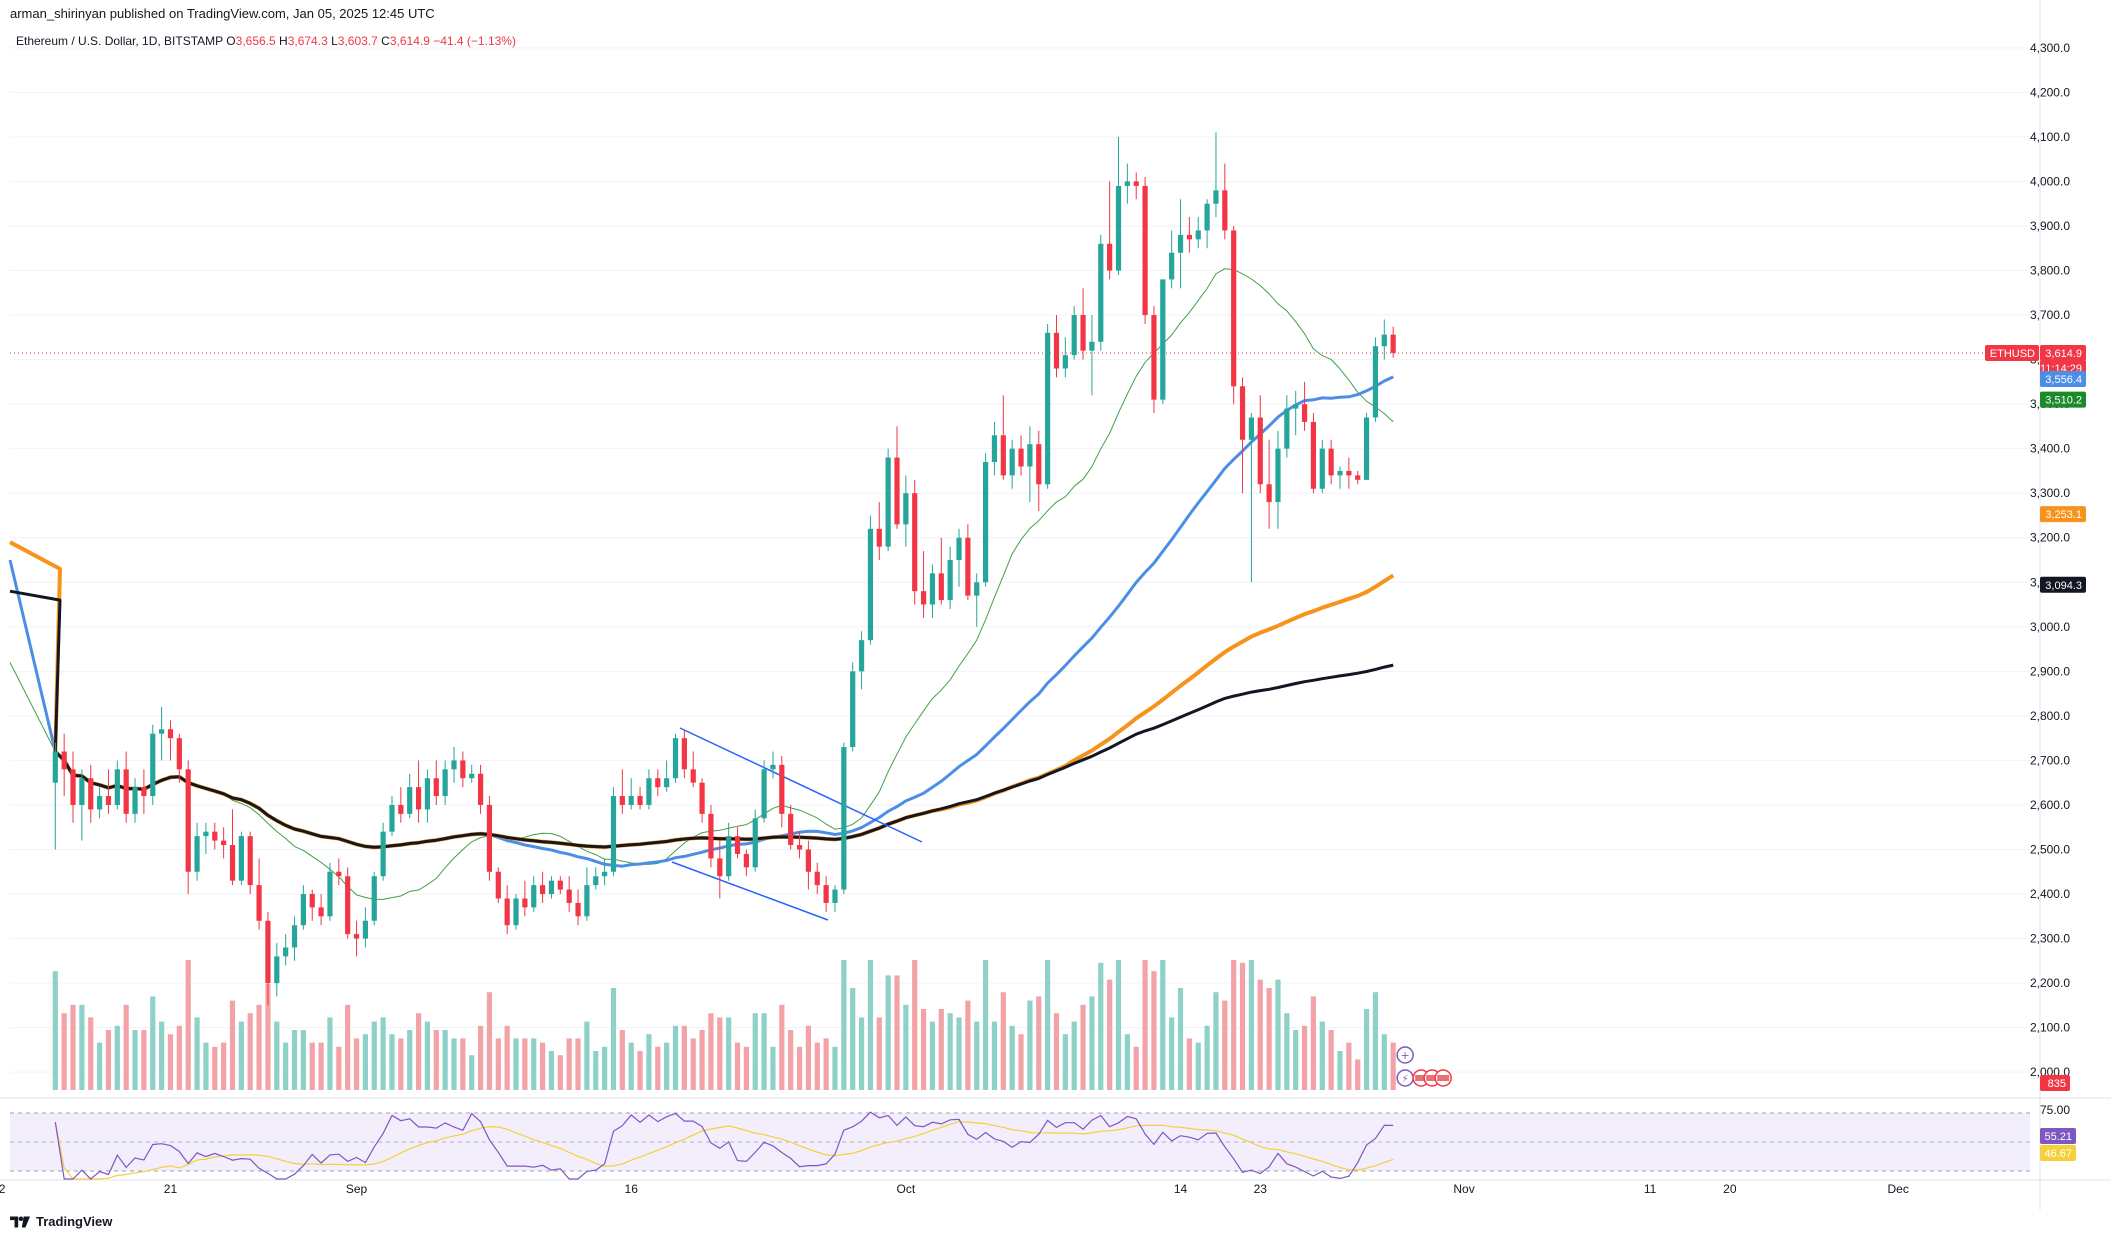 The image size is (2111, 1243). What do you see at coordinates (307, 41) in the screenshot?
I see `high-value: 3,674.3` at bounding box center [307, 41].